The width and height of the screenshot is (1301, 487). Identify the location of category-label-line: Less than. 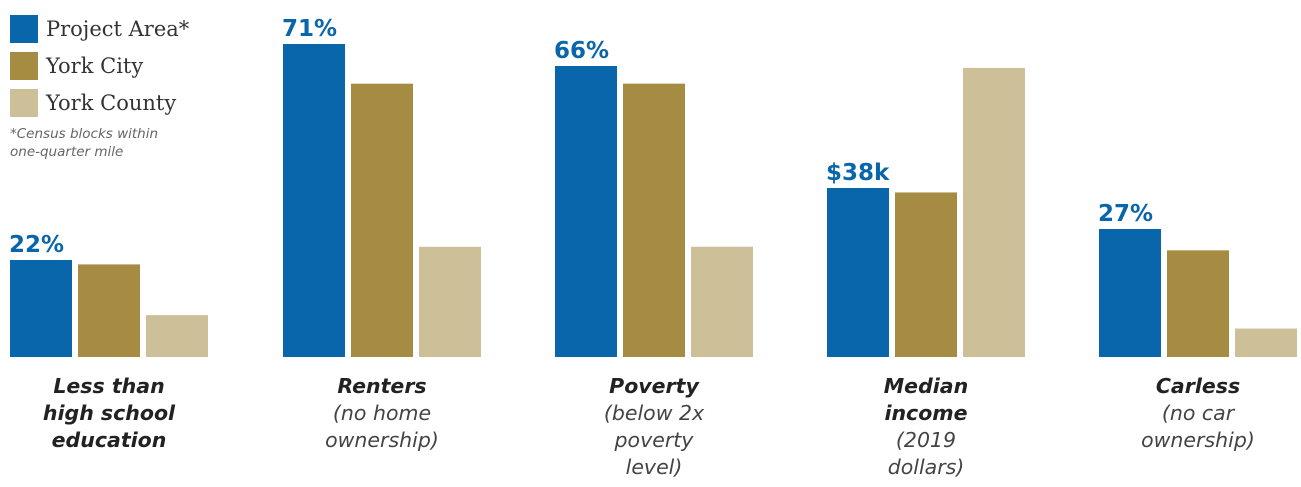
(108, 386).